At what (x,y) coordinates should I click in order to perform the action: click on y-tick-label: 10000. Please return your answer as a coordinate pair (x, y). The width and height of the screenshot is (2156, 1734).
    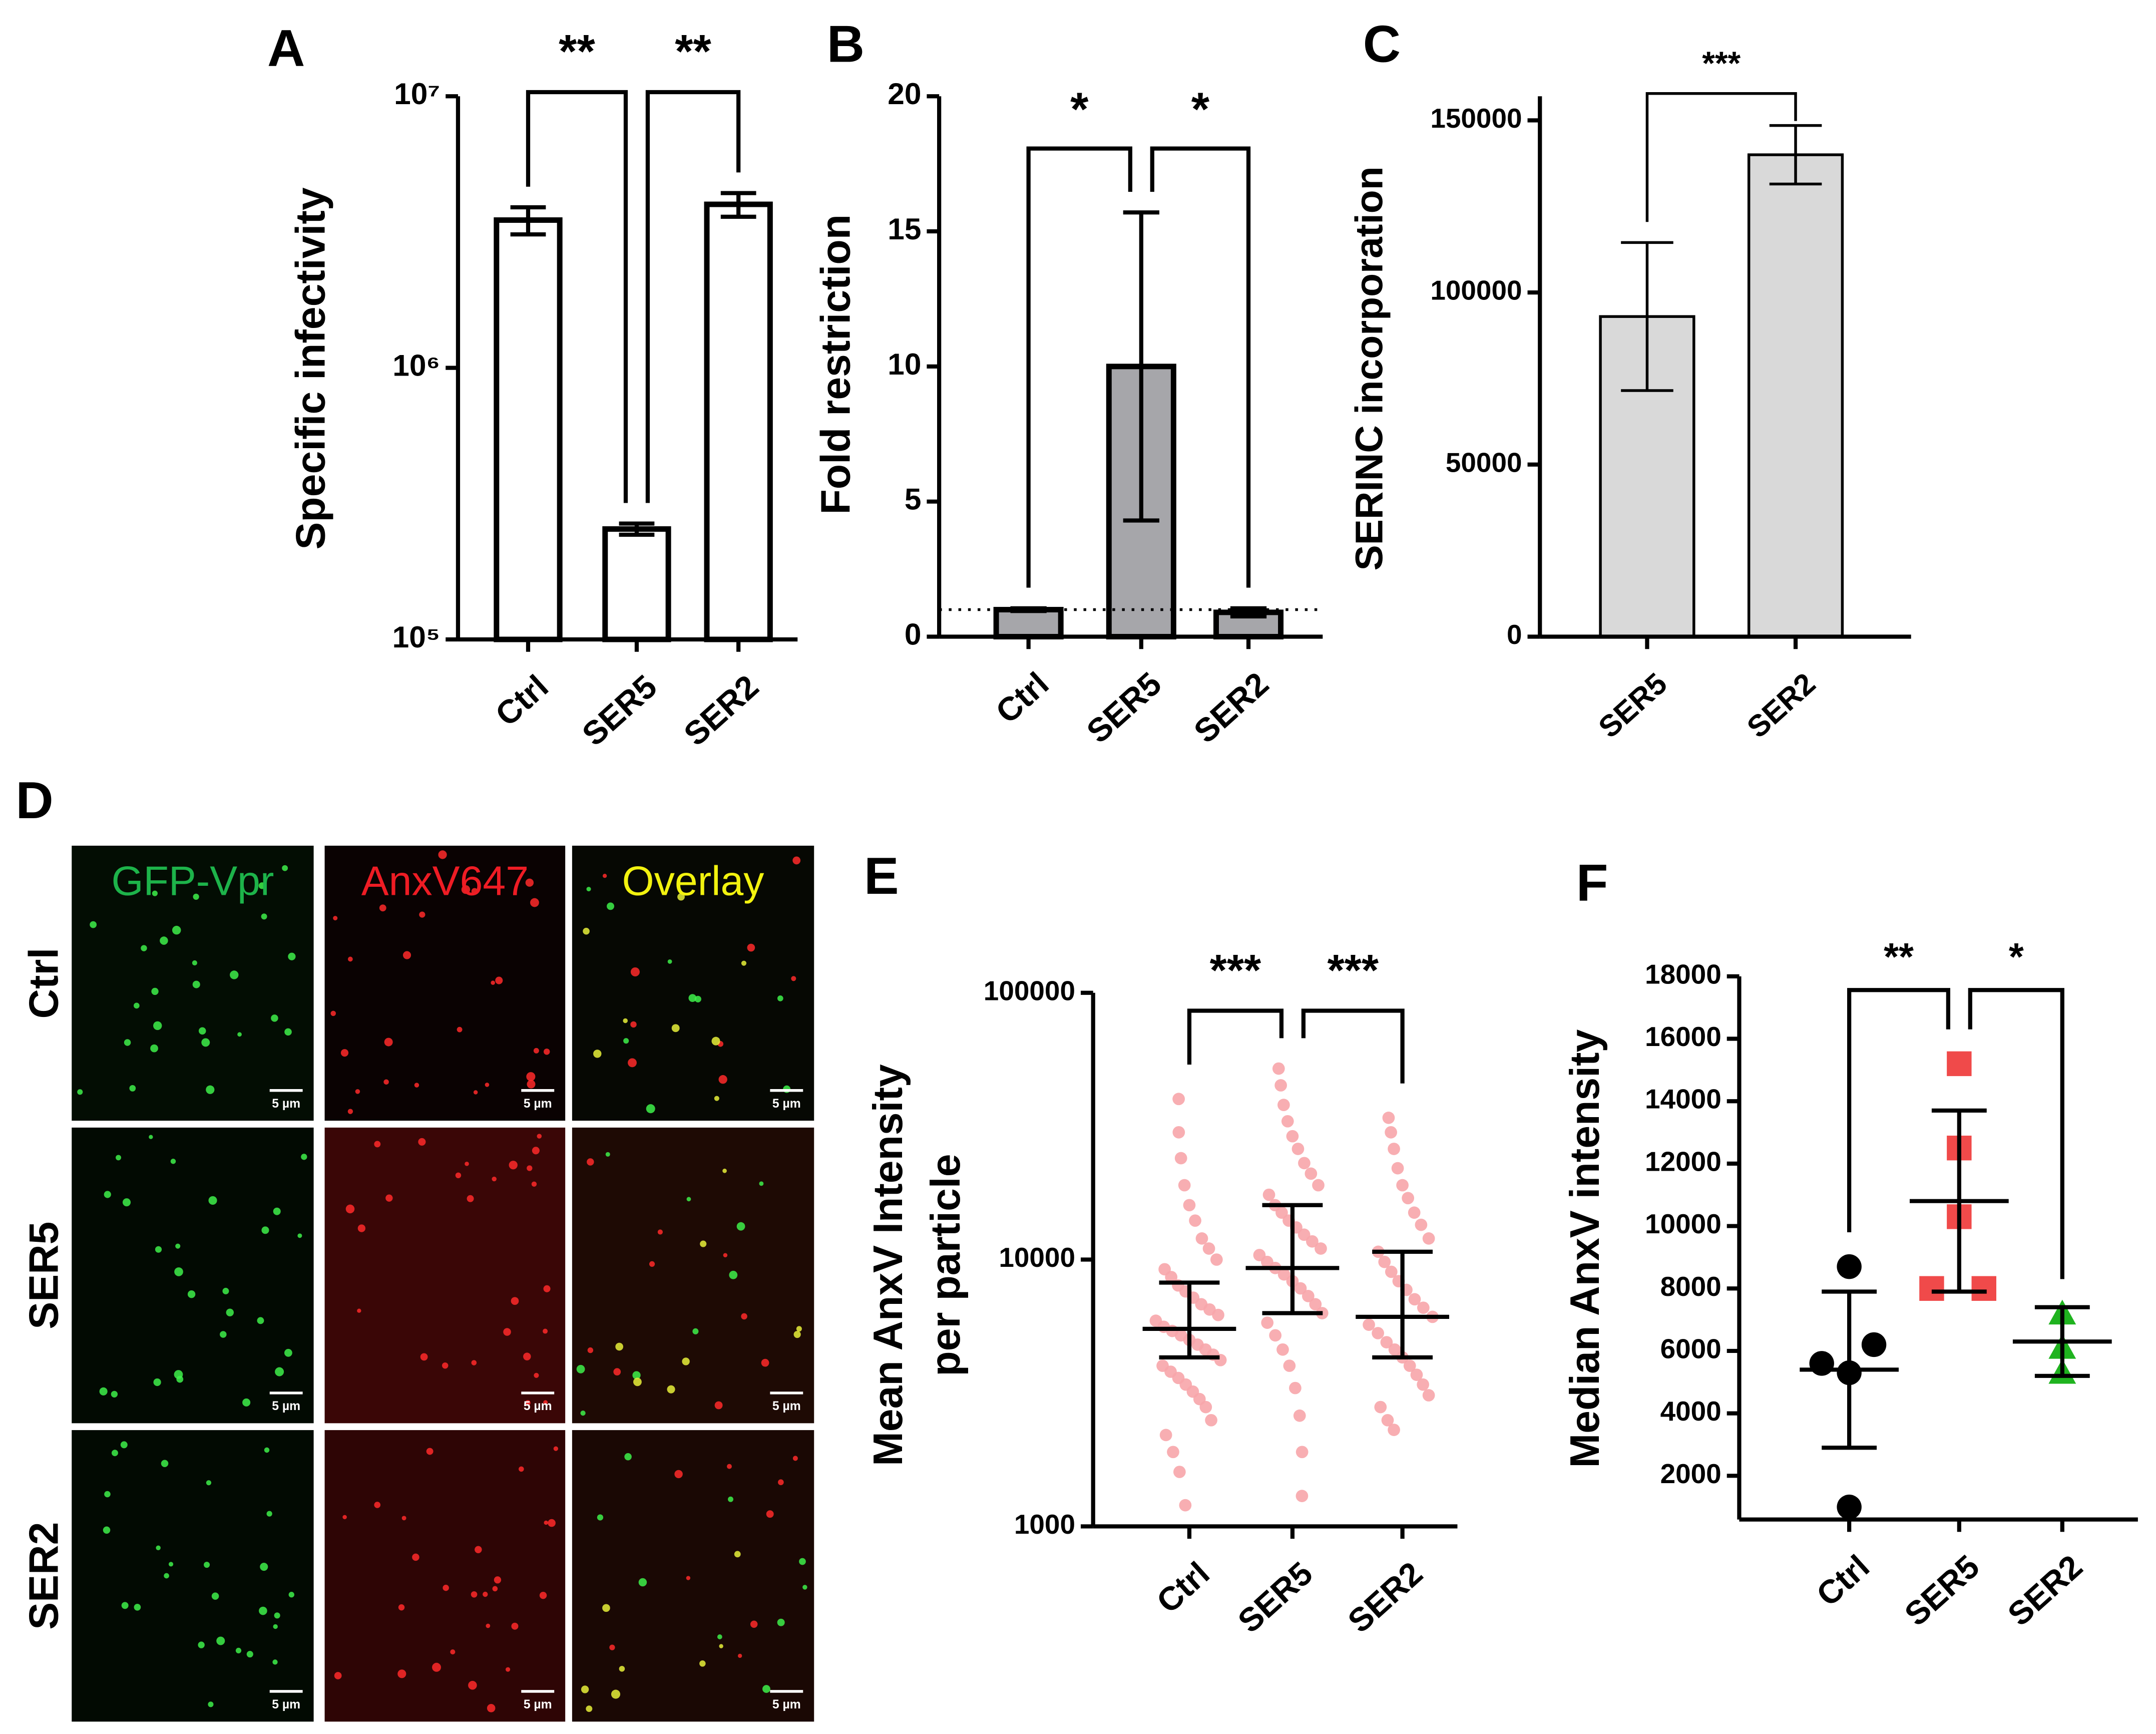
    Looking at the image, I should click on (1683, 1223).